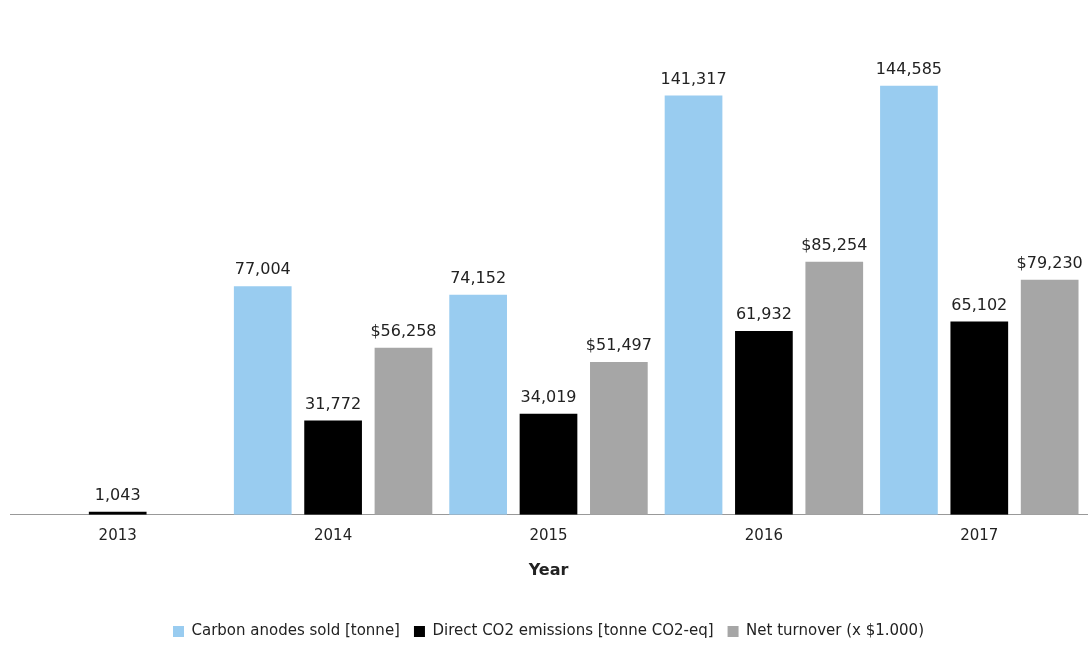 This screenshot has height=659, width=1092. I want to click on data-label: 1,043, so click(117, 494).